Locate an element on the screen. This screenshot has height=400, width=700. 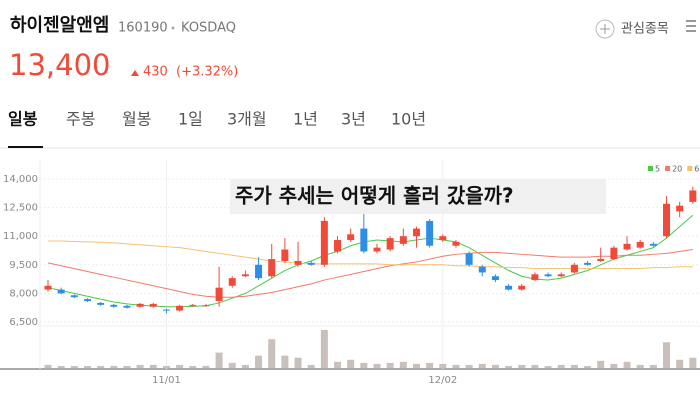
tabs: 일봉 주봉 월봉 1일 3개월 1년 3년 10년 is located at coordinates (217, 119).